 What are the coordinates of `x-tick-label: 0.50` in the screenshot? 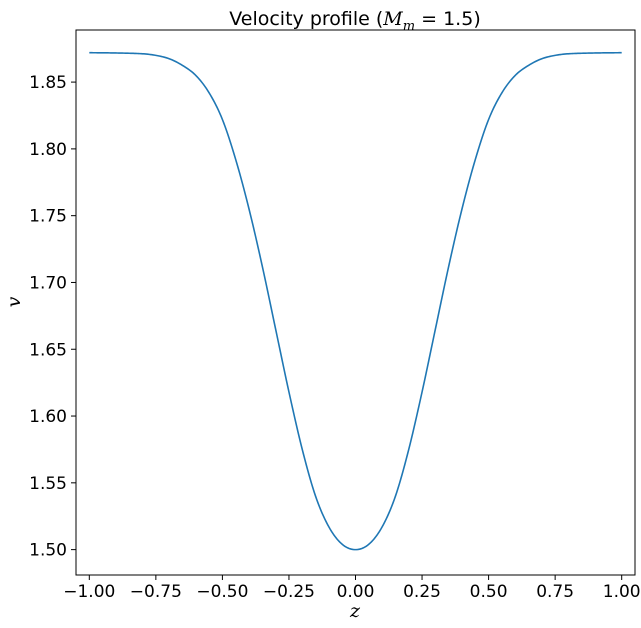 It's located at (489, 592).